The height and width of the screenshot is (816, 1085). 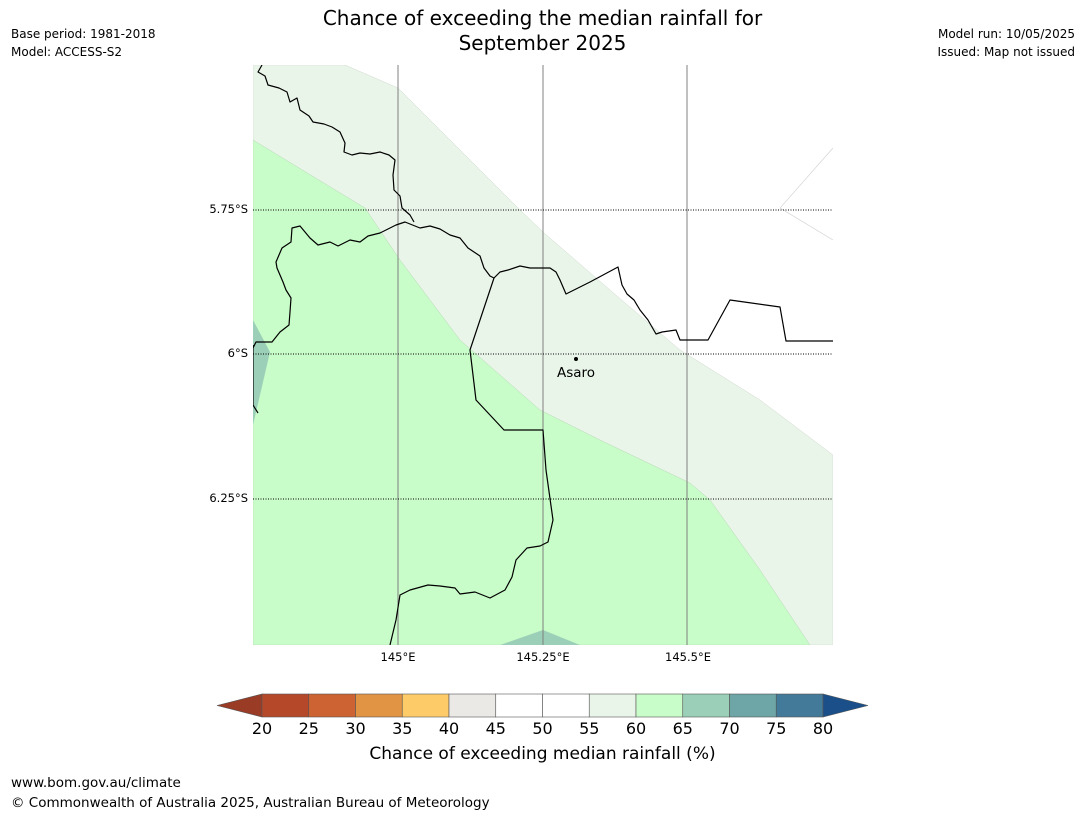 What do you see at coordinates (823, 728) in the screenshot?
I see `colorbar-tick-label: 80` at bounding box center [823, 728].